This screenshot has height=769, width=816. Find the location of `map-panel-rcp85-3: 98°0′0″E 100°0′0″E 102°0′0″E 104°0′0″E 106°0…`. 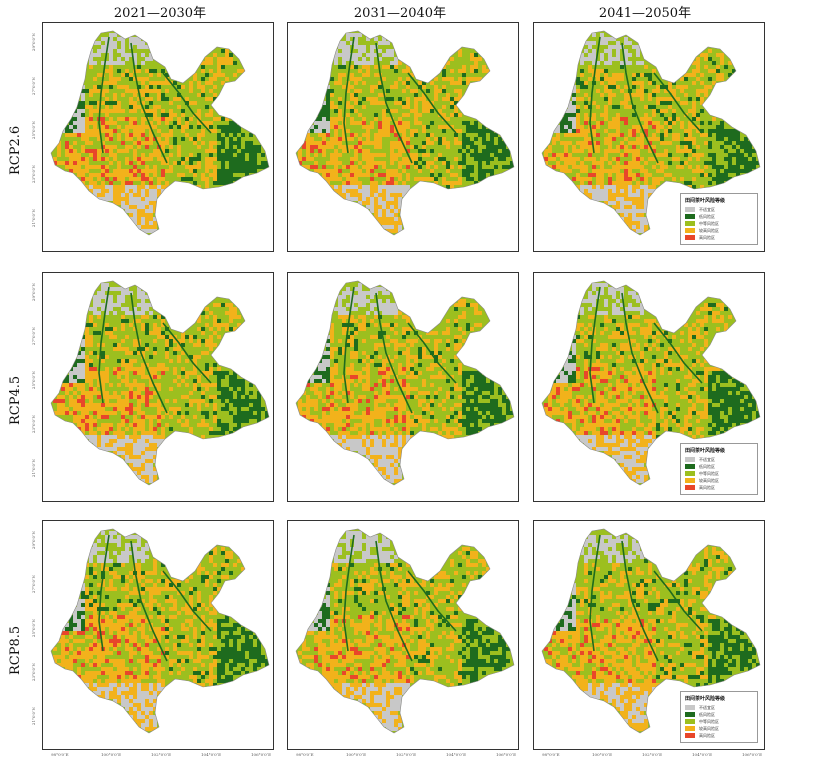

map-panel-rcp85-3: 98°0′0″E 100°0′0″E 102°0′0″E 104°0′0″E 106°0… is located at coordinates (649, 638).